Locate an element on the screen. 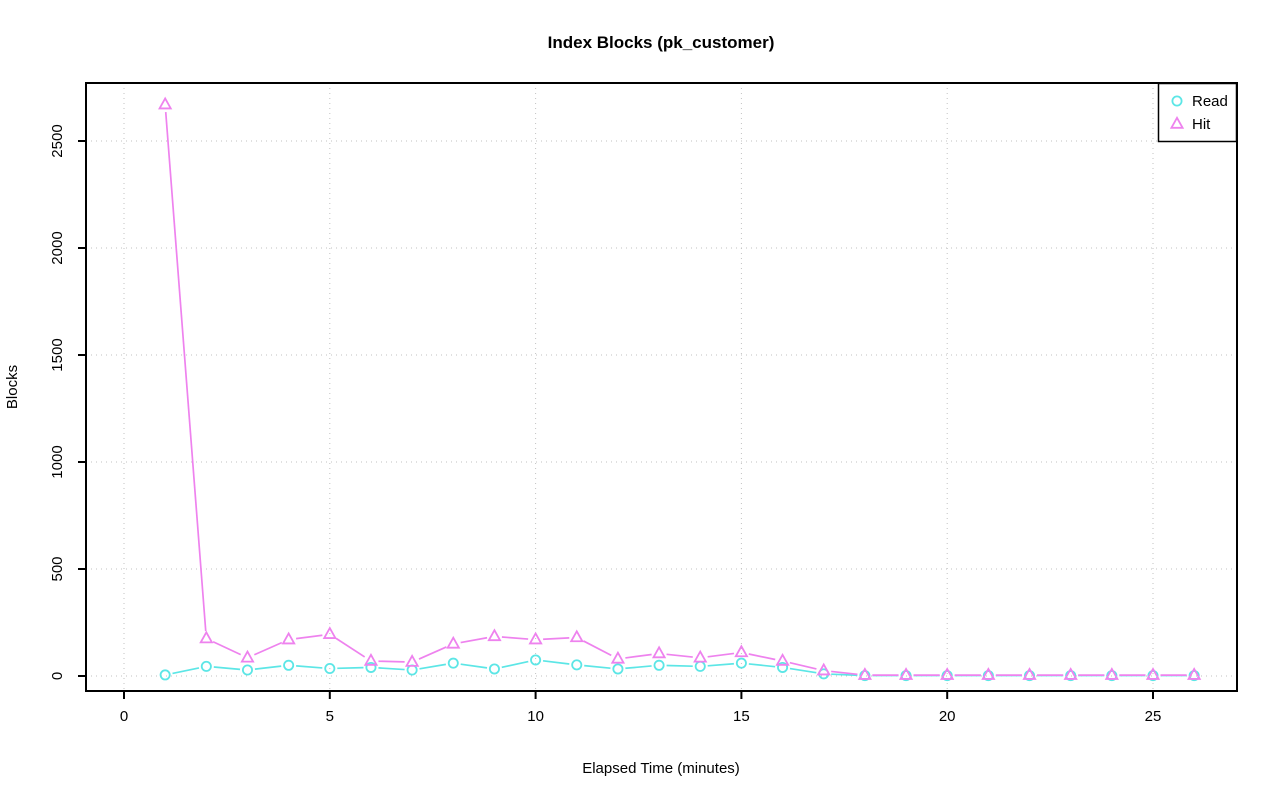 This screenshot has height=801, width=1280. legend-box is located at coordinates (1197, 112).